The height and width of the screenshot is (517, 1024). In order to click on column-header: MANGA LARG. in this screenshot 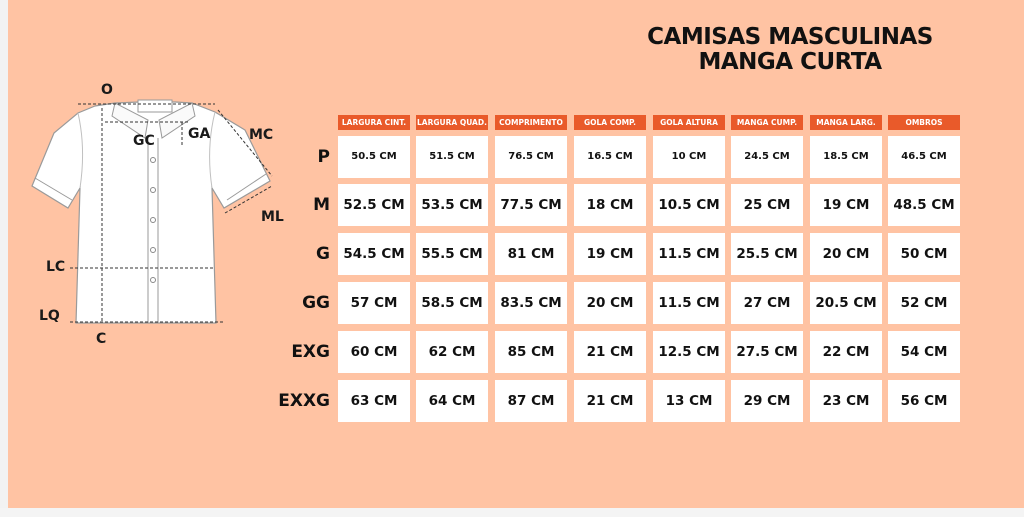, I will do `click(846, 122)`.